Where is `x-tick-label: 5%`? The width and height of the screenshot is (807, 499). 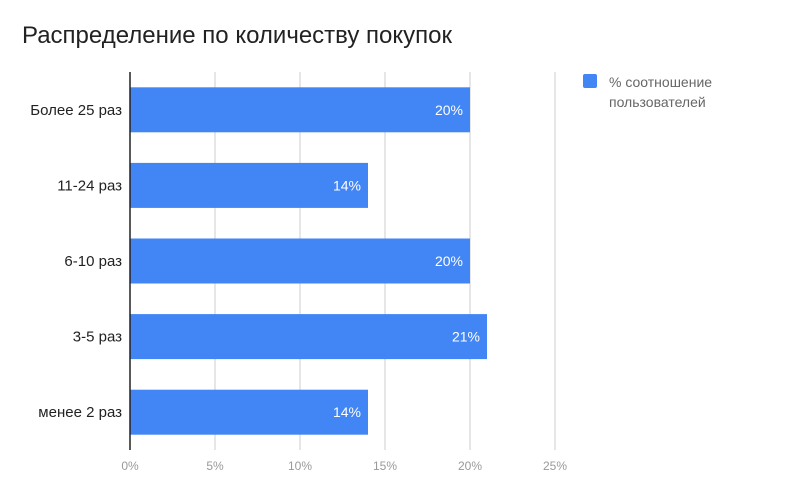
x-tick-label: 5% is located at coordinates (215, 466).